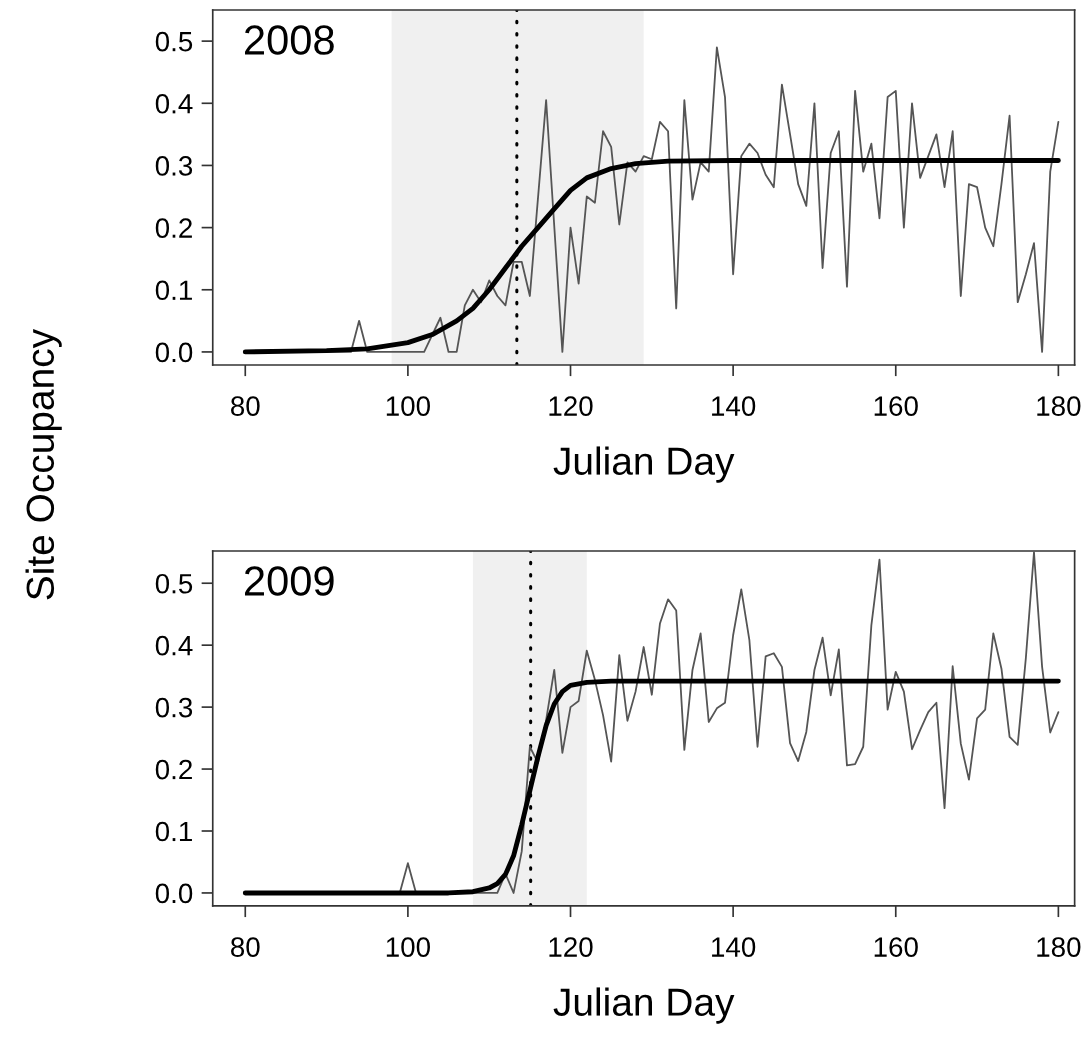 This screenshot has width=1091, height=1057. I want to click on annotation: 2008, so click(289, 40).